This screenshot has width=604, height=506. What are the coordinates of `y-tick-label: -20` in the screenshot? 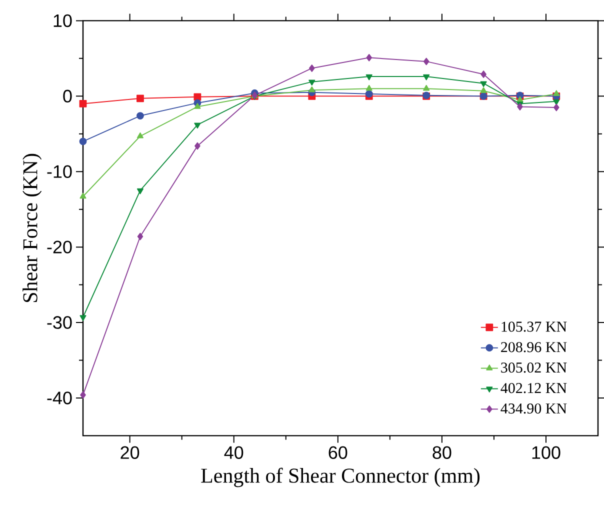 It's located at (59, 247).